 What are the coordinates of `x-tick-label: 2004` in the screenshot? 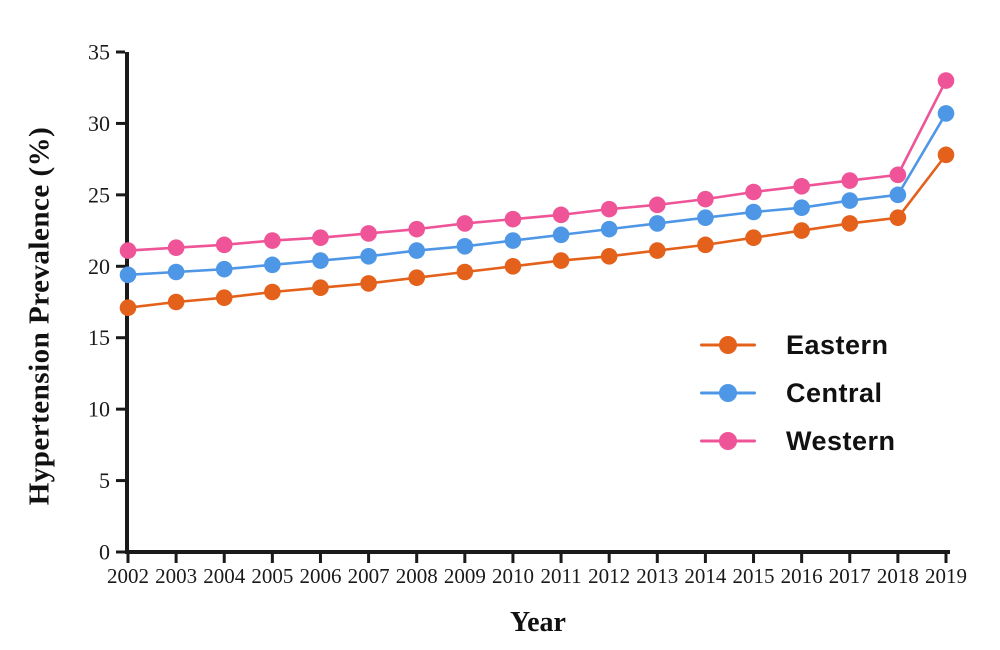 It's located at (224, 576).